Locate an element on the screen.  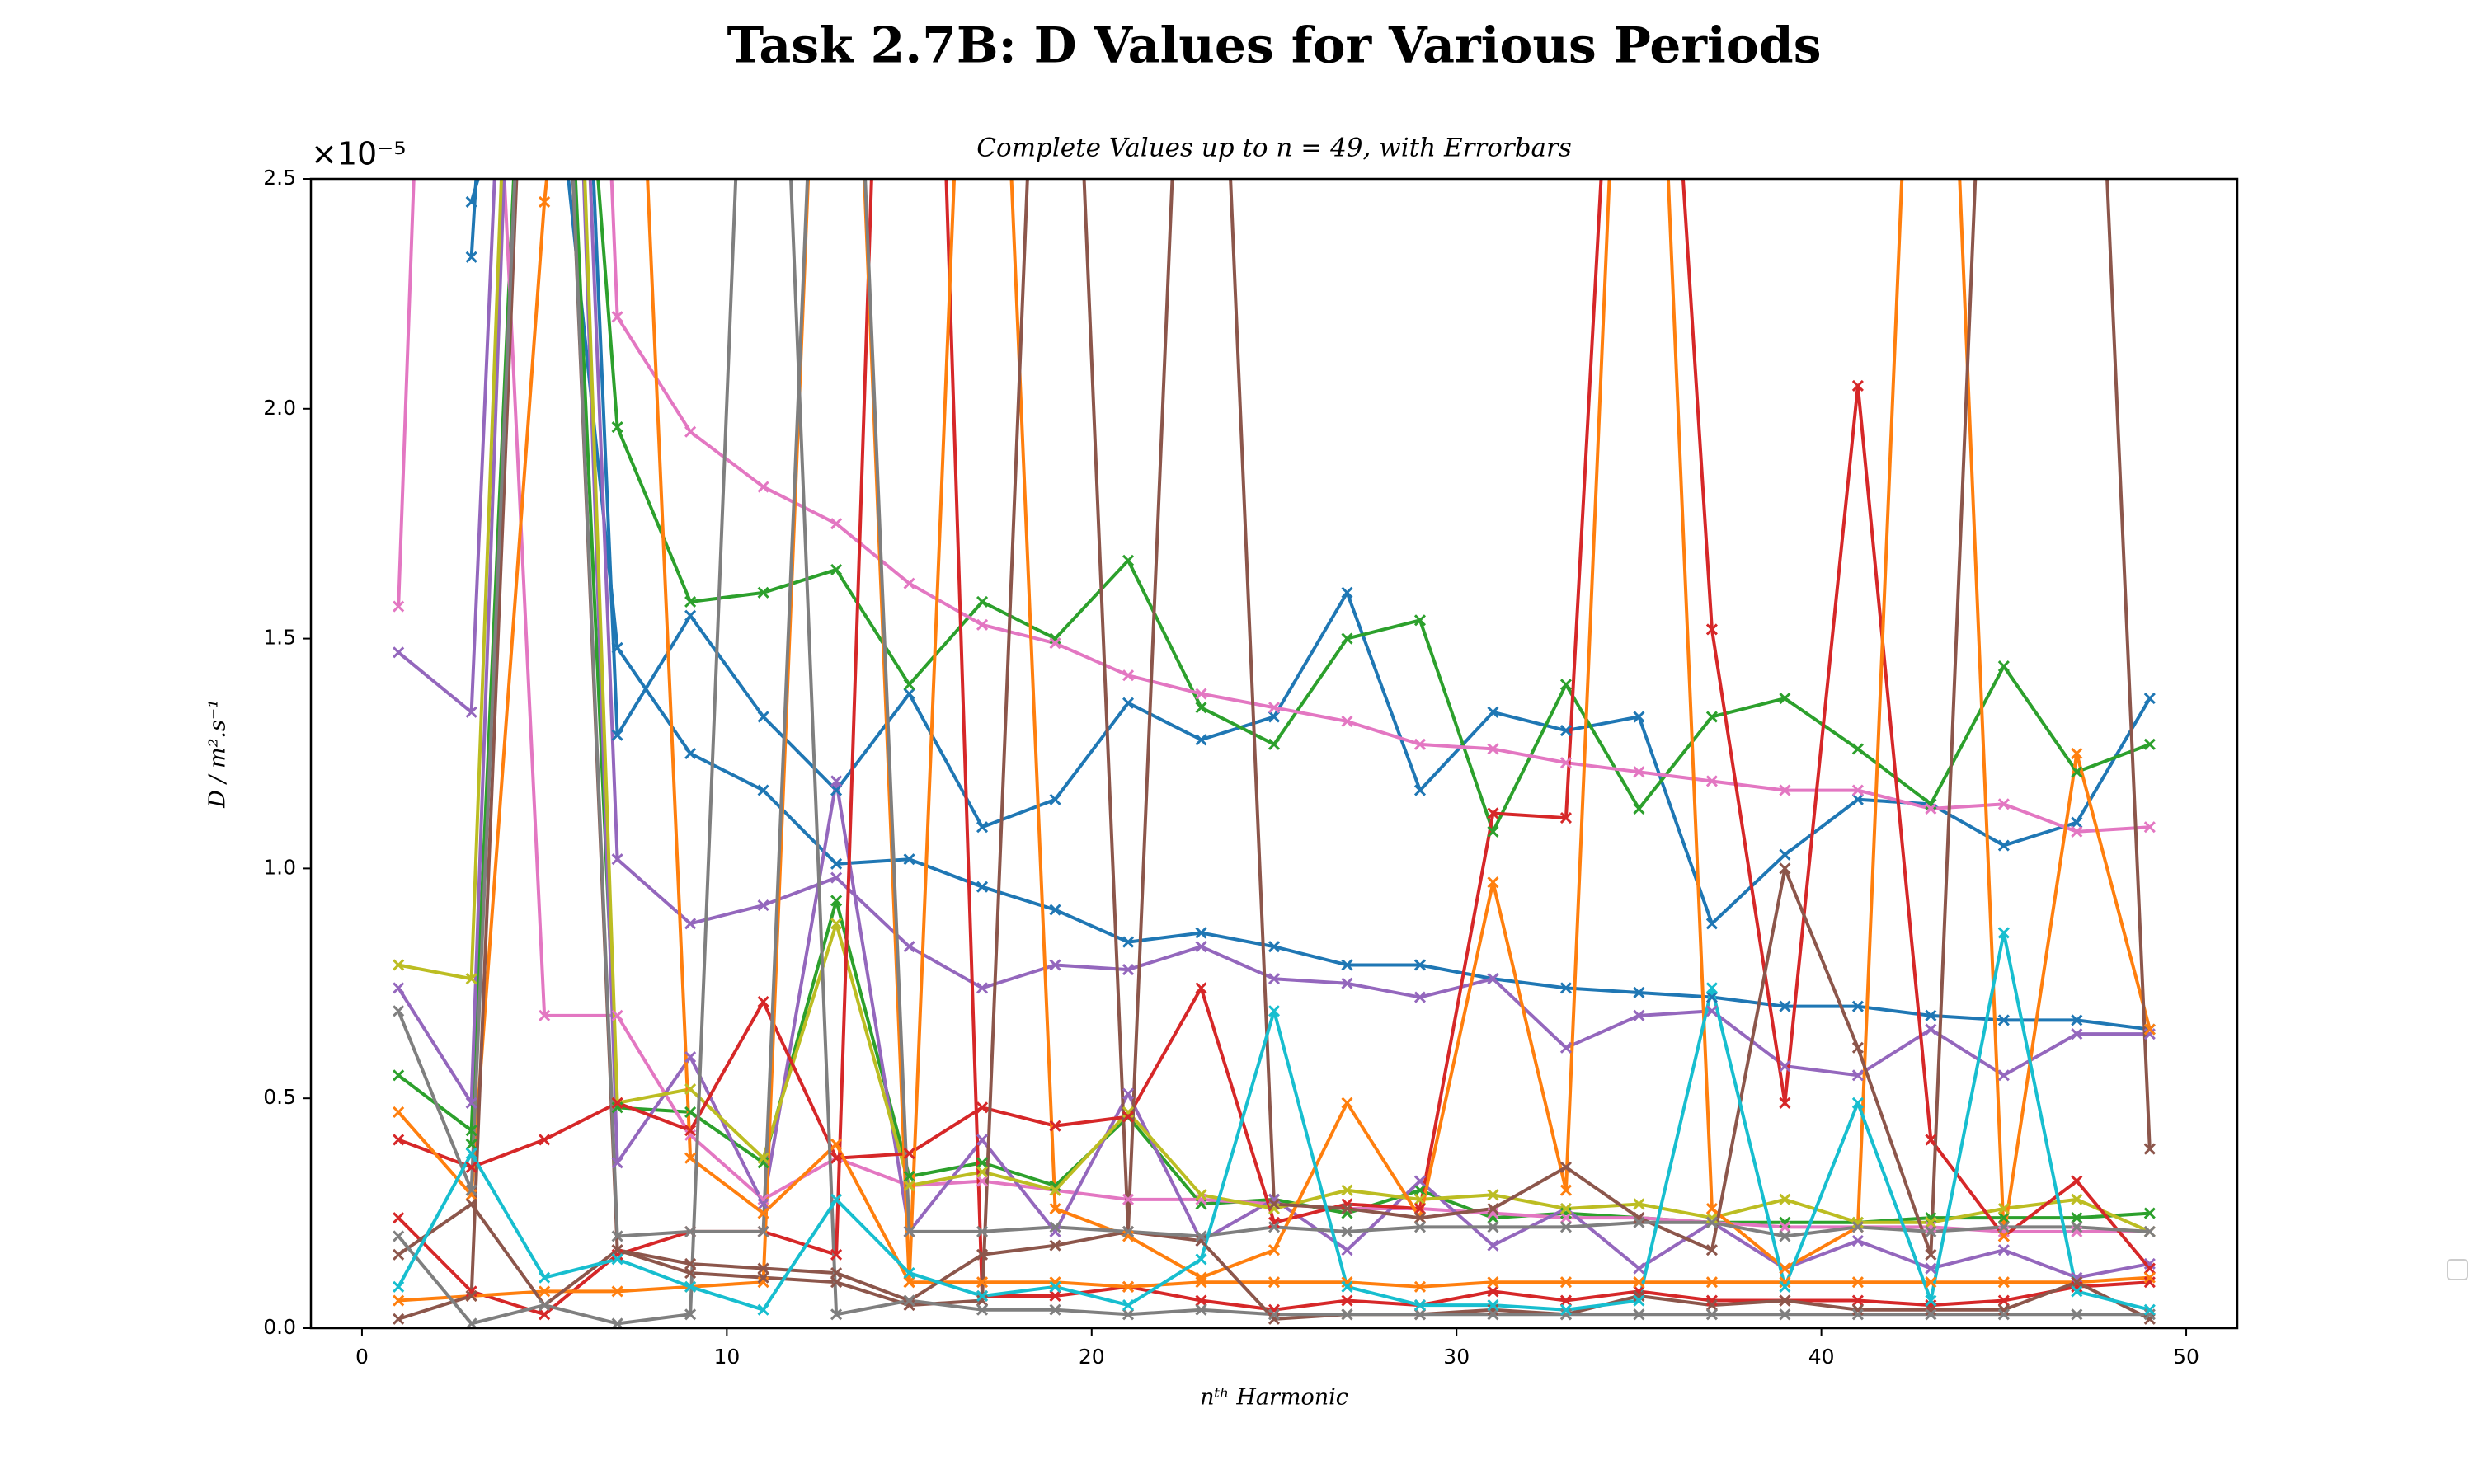
y-tick-label: 2.0 is located at coordinates (279, 408).